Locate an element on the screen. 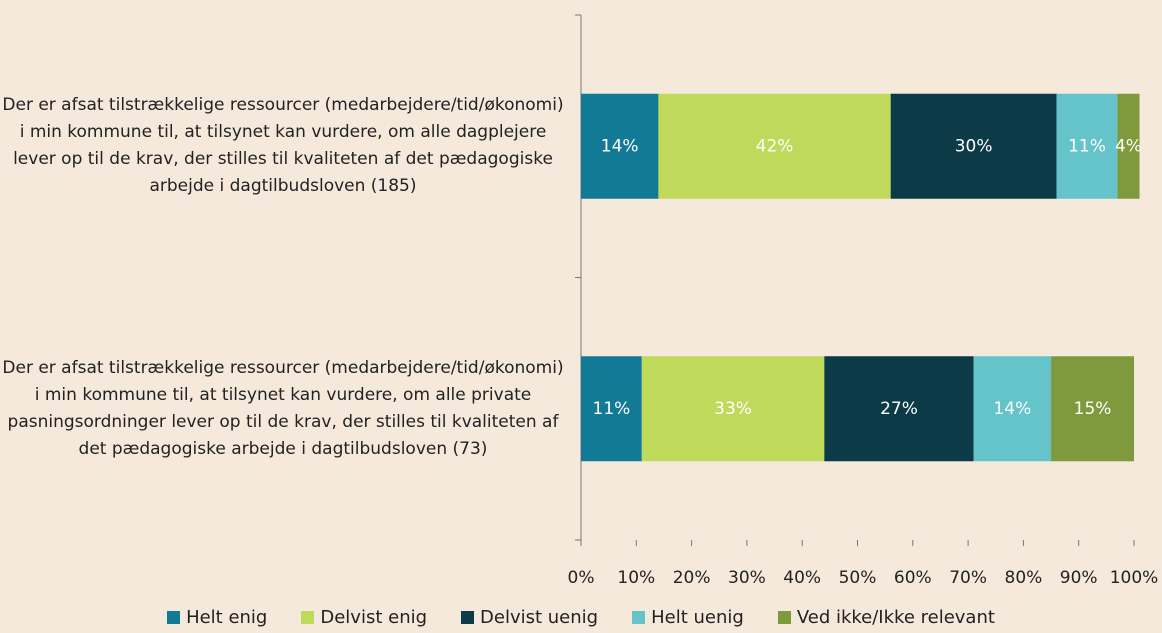  x-tick-label: 60% is located at coordinates (913, 578).